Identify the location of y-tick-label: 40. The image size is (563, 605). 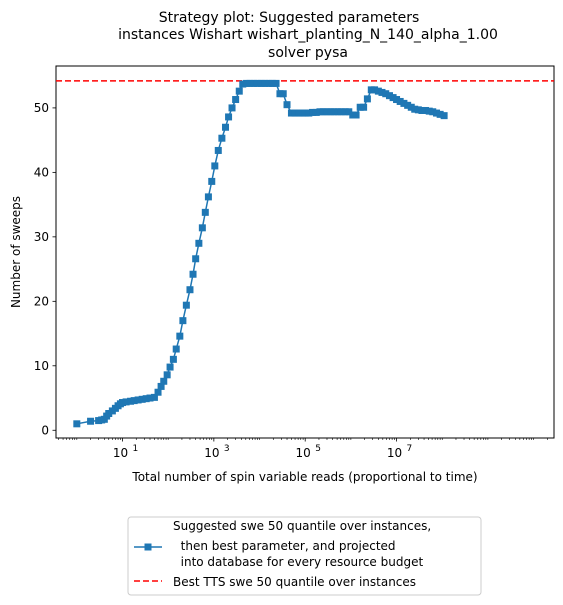
(41, 172).